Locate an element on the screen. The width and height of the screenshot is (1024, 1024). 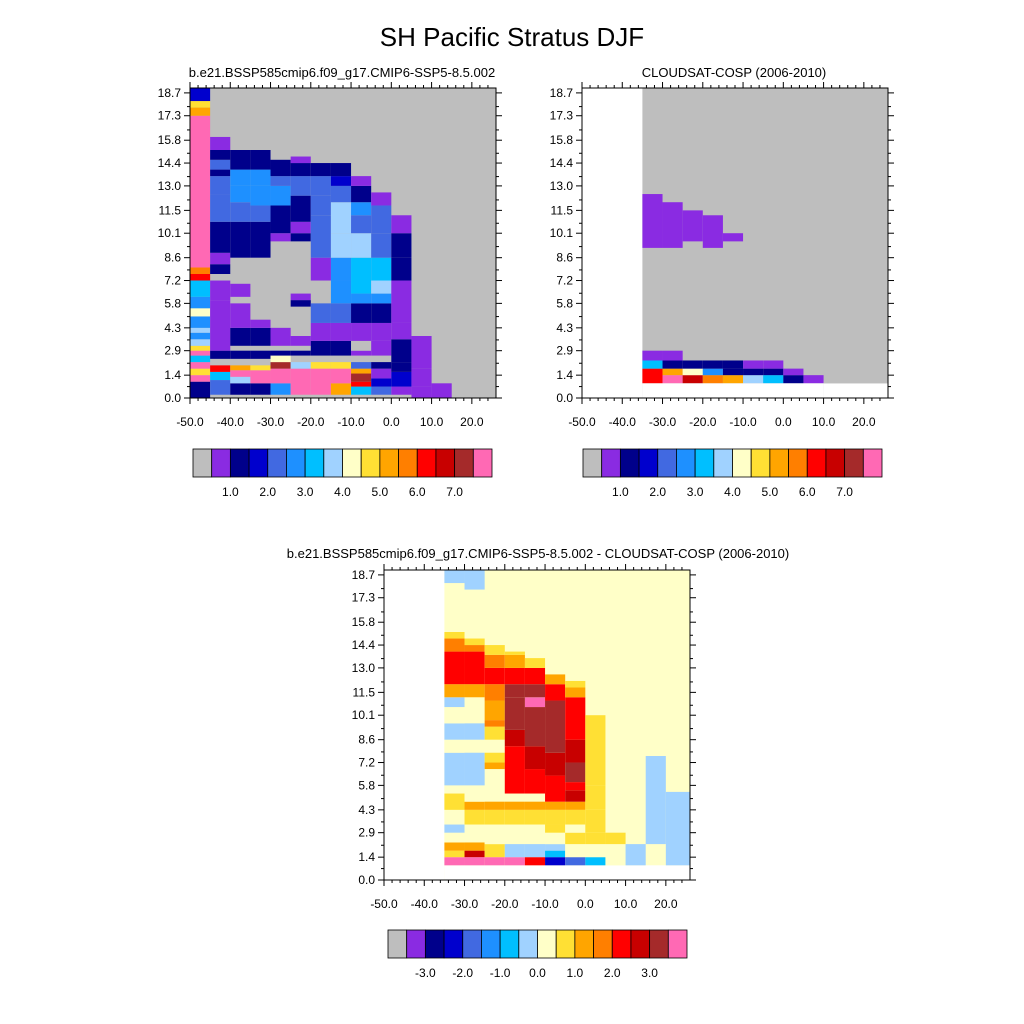
y-tick-label: 15.8 is located at coordinates (170, 140).